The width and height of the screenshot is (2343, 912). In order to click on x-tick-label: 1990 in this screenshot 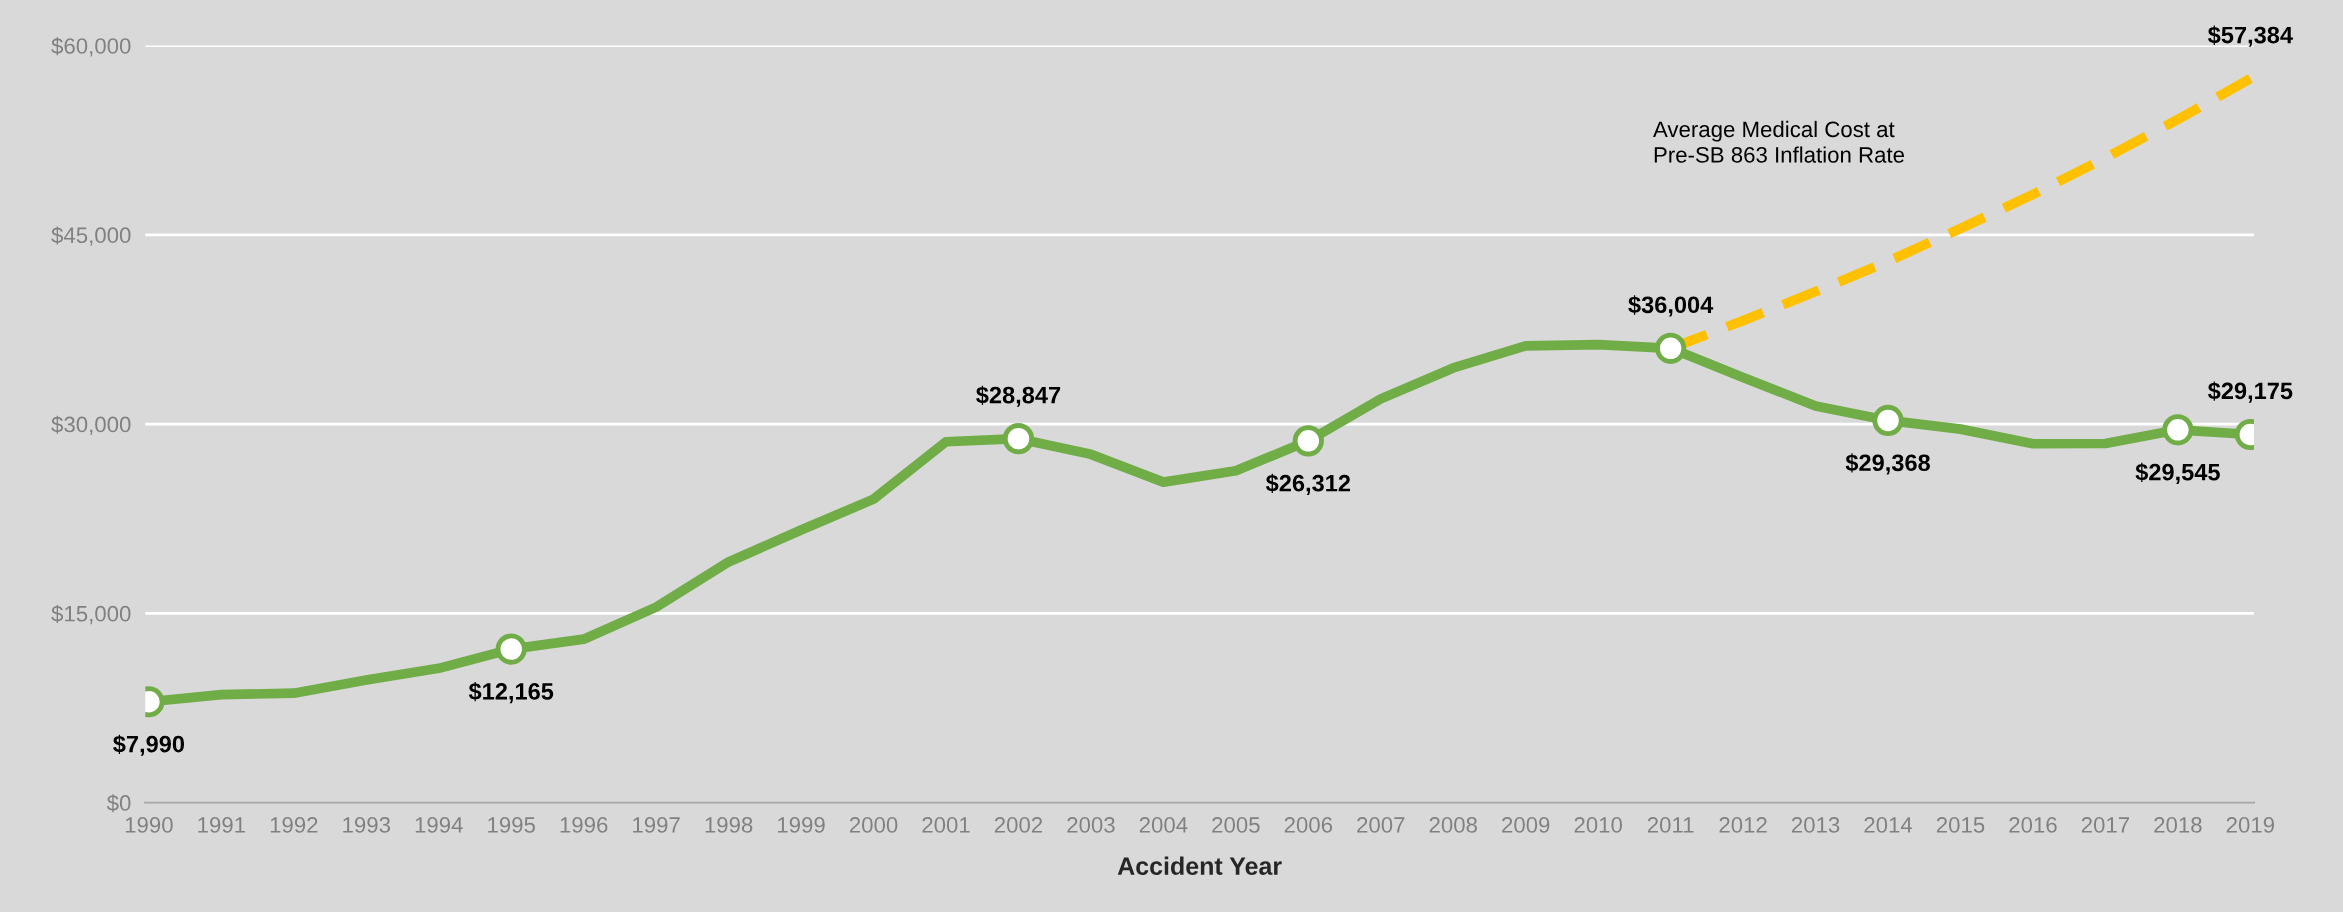, I will do `click(149, 825)`.